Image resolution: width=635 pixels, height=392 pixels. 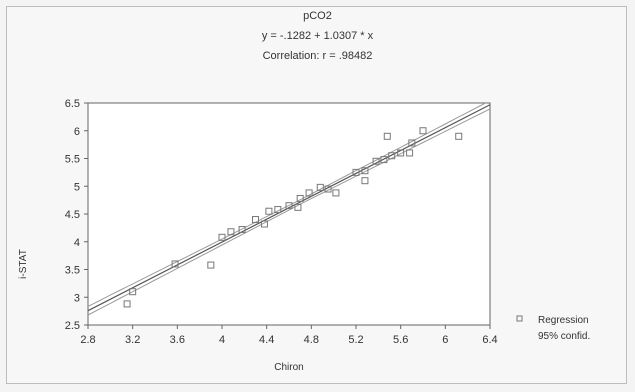 I want to click on x-tick-label: 4.4, so click(x=266, y=340).